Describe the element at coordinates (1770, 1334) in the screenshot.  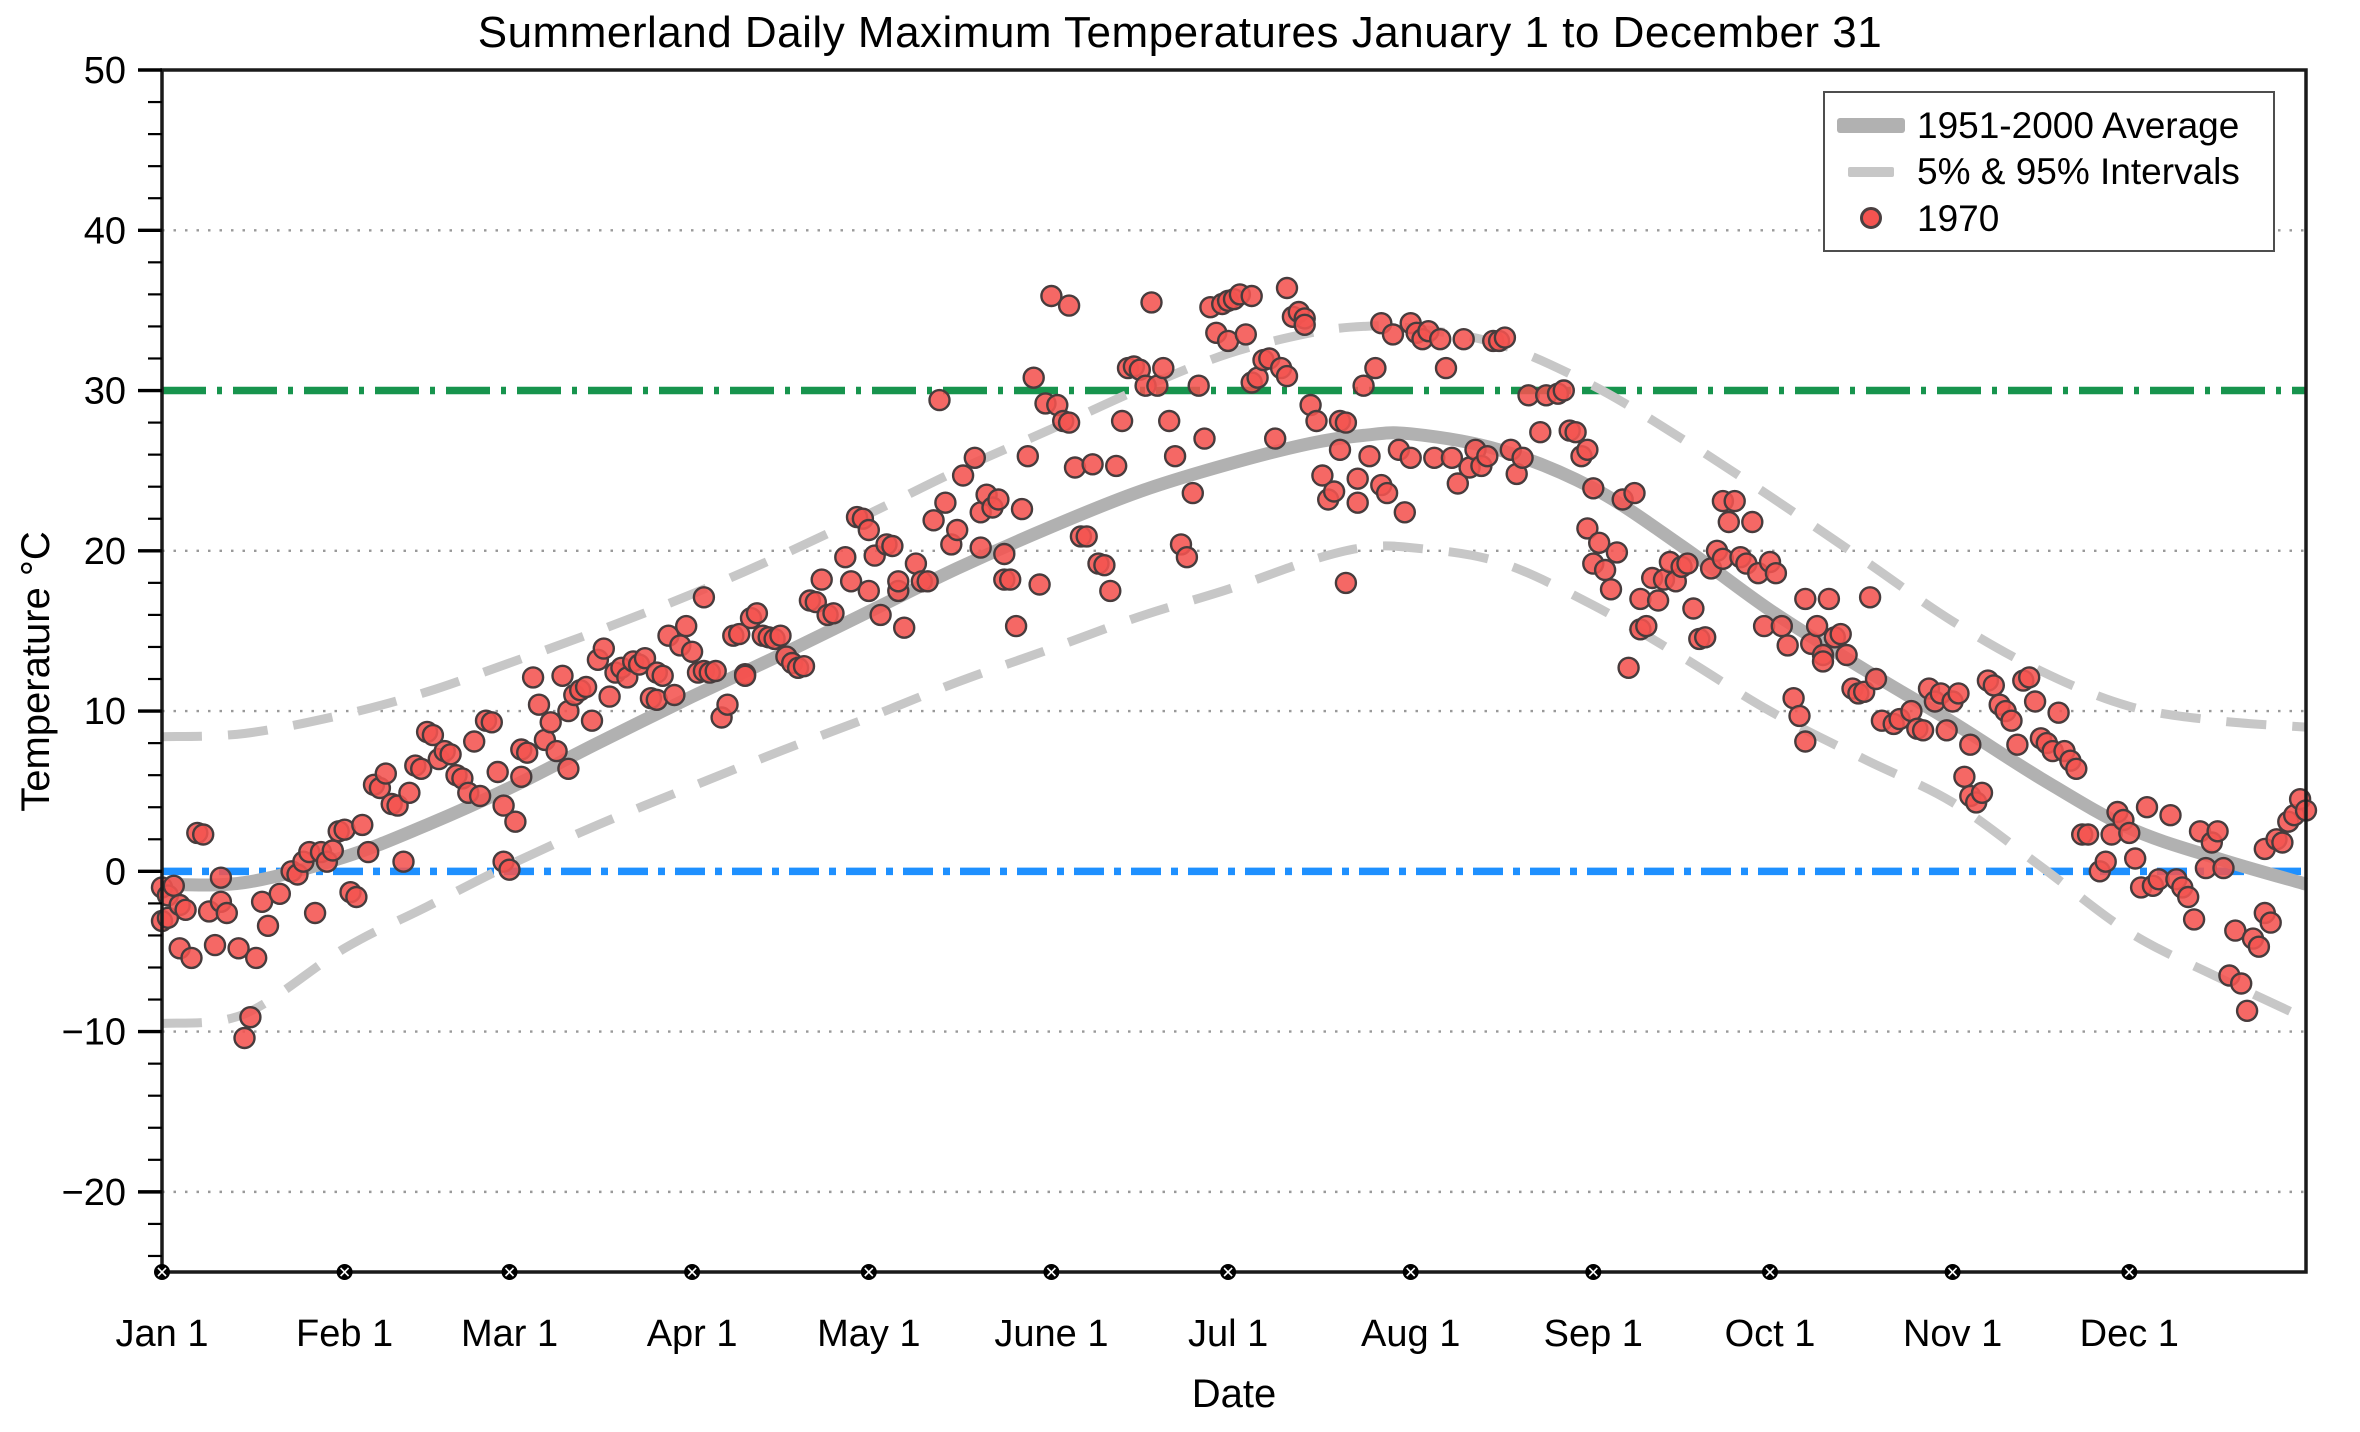
I see `x-tick-label: Oct 1` at that location.